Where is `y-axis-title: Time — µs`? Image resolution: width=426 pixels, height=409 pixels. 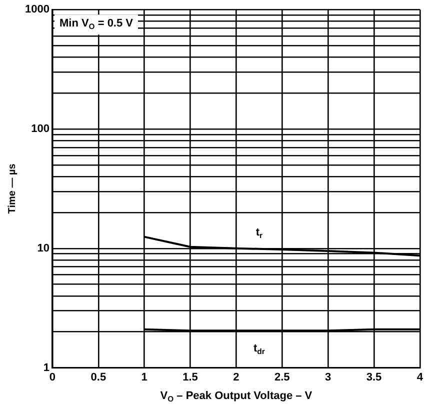 y-axis-title: Time — µs is located at coordinates (12, 188).